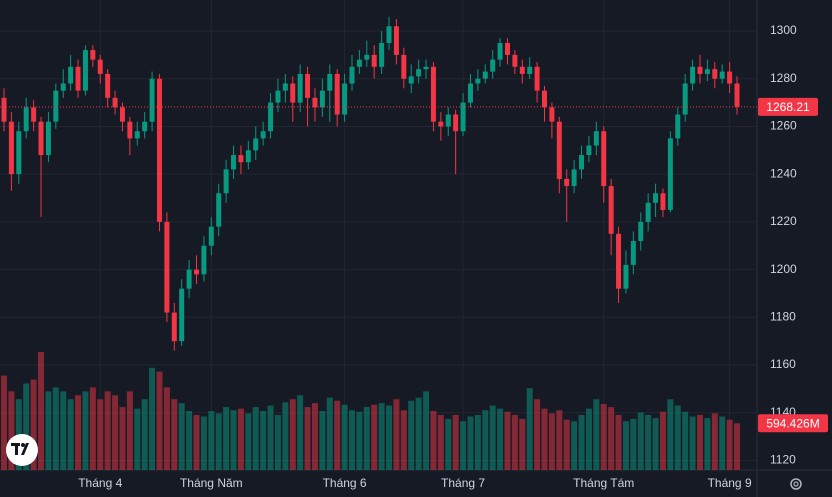 The image size is (832, 497). Describe the element at coordinates (783, 173) in the screenshot. I see `y-tick-label: 1240` at that location.